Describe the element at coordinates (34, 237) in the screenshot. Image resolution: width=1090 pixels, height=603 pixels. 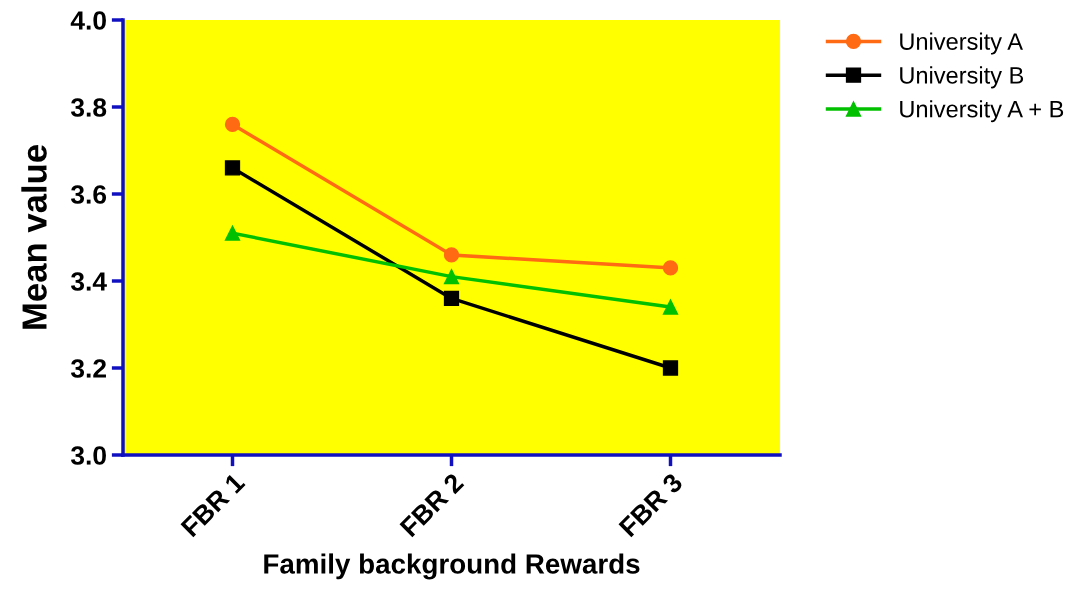
I see `y-axis-title: Mean value` at that location.